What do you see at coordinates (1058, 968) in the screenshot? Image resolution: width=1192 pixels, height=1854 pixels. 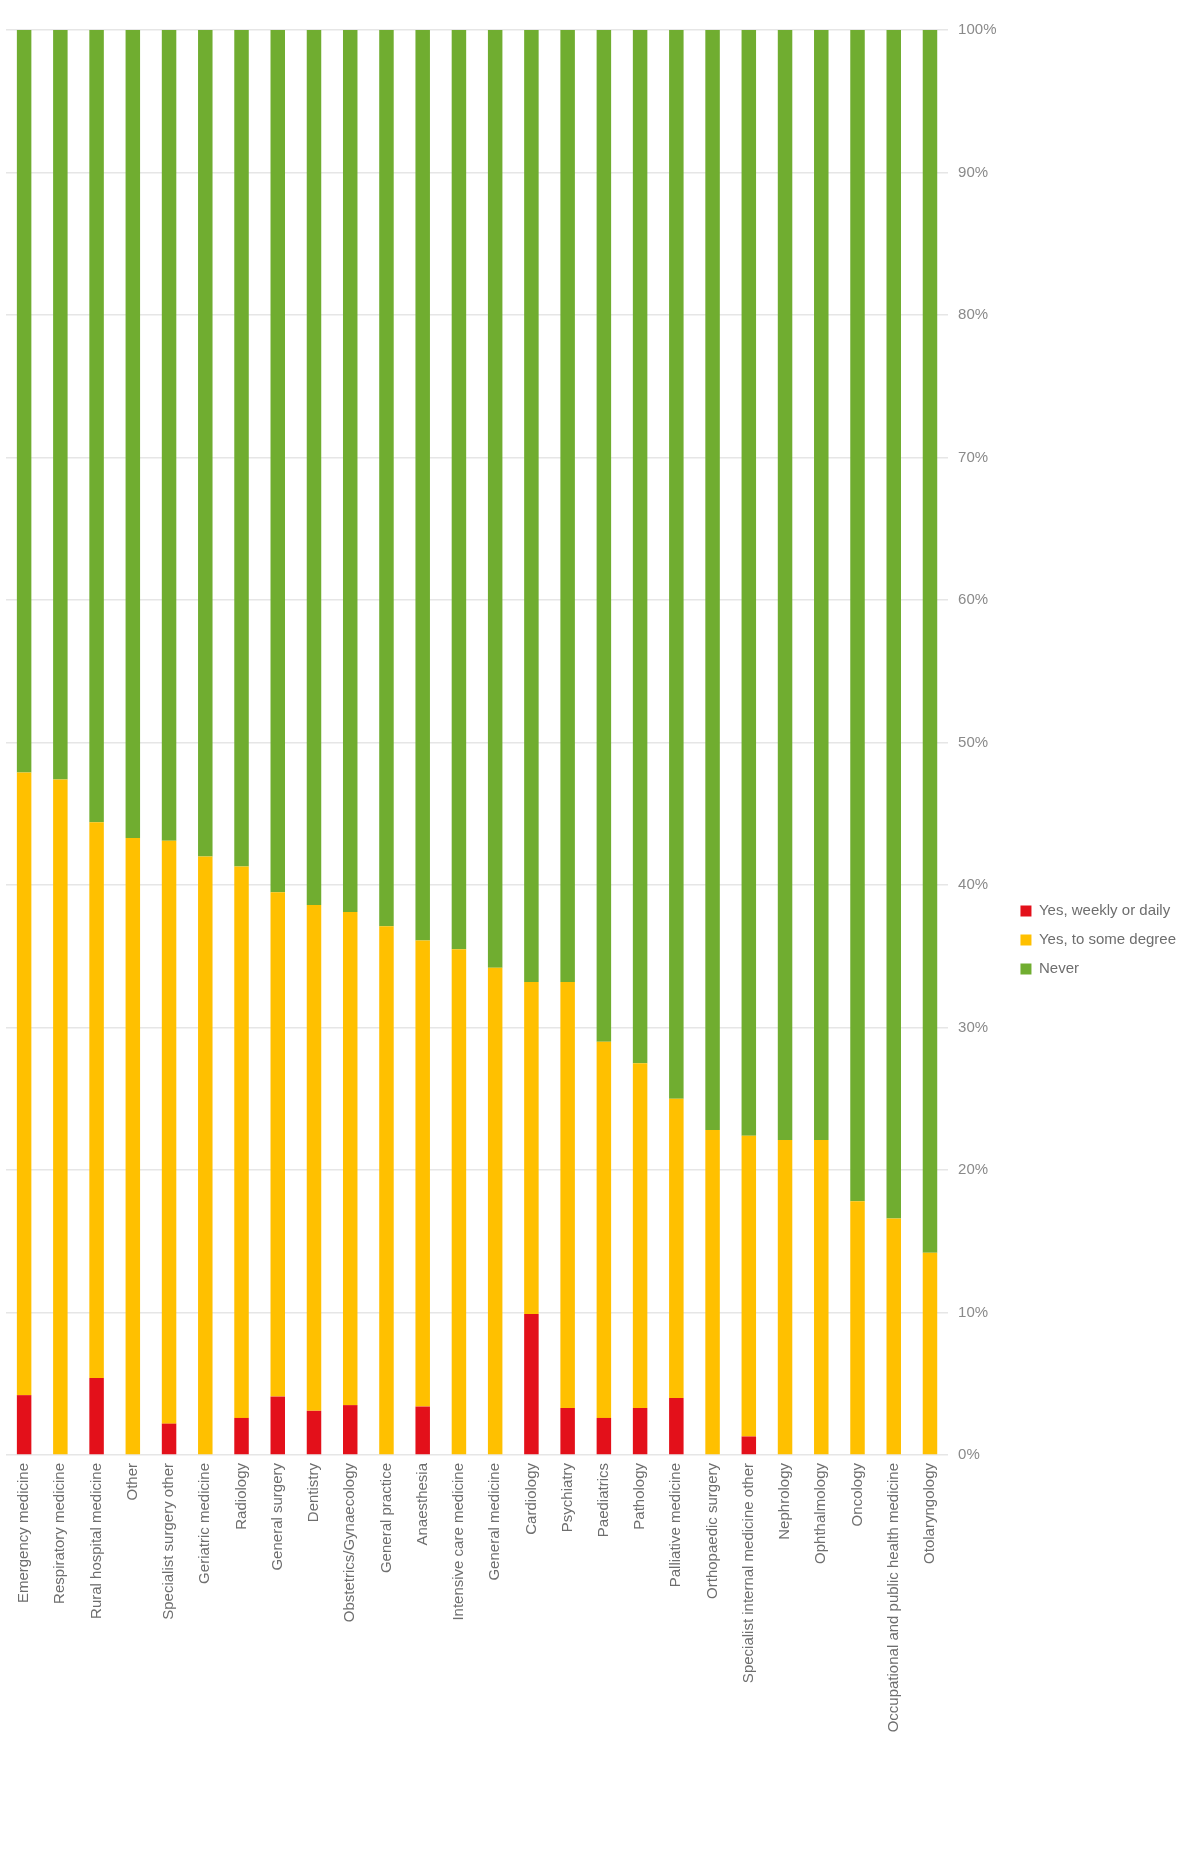 I see `legend-label: Never` at bounding box center [1058, 968].